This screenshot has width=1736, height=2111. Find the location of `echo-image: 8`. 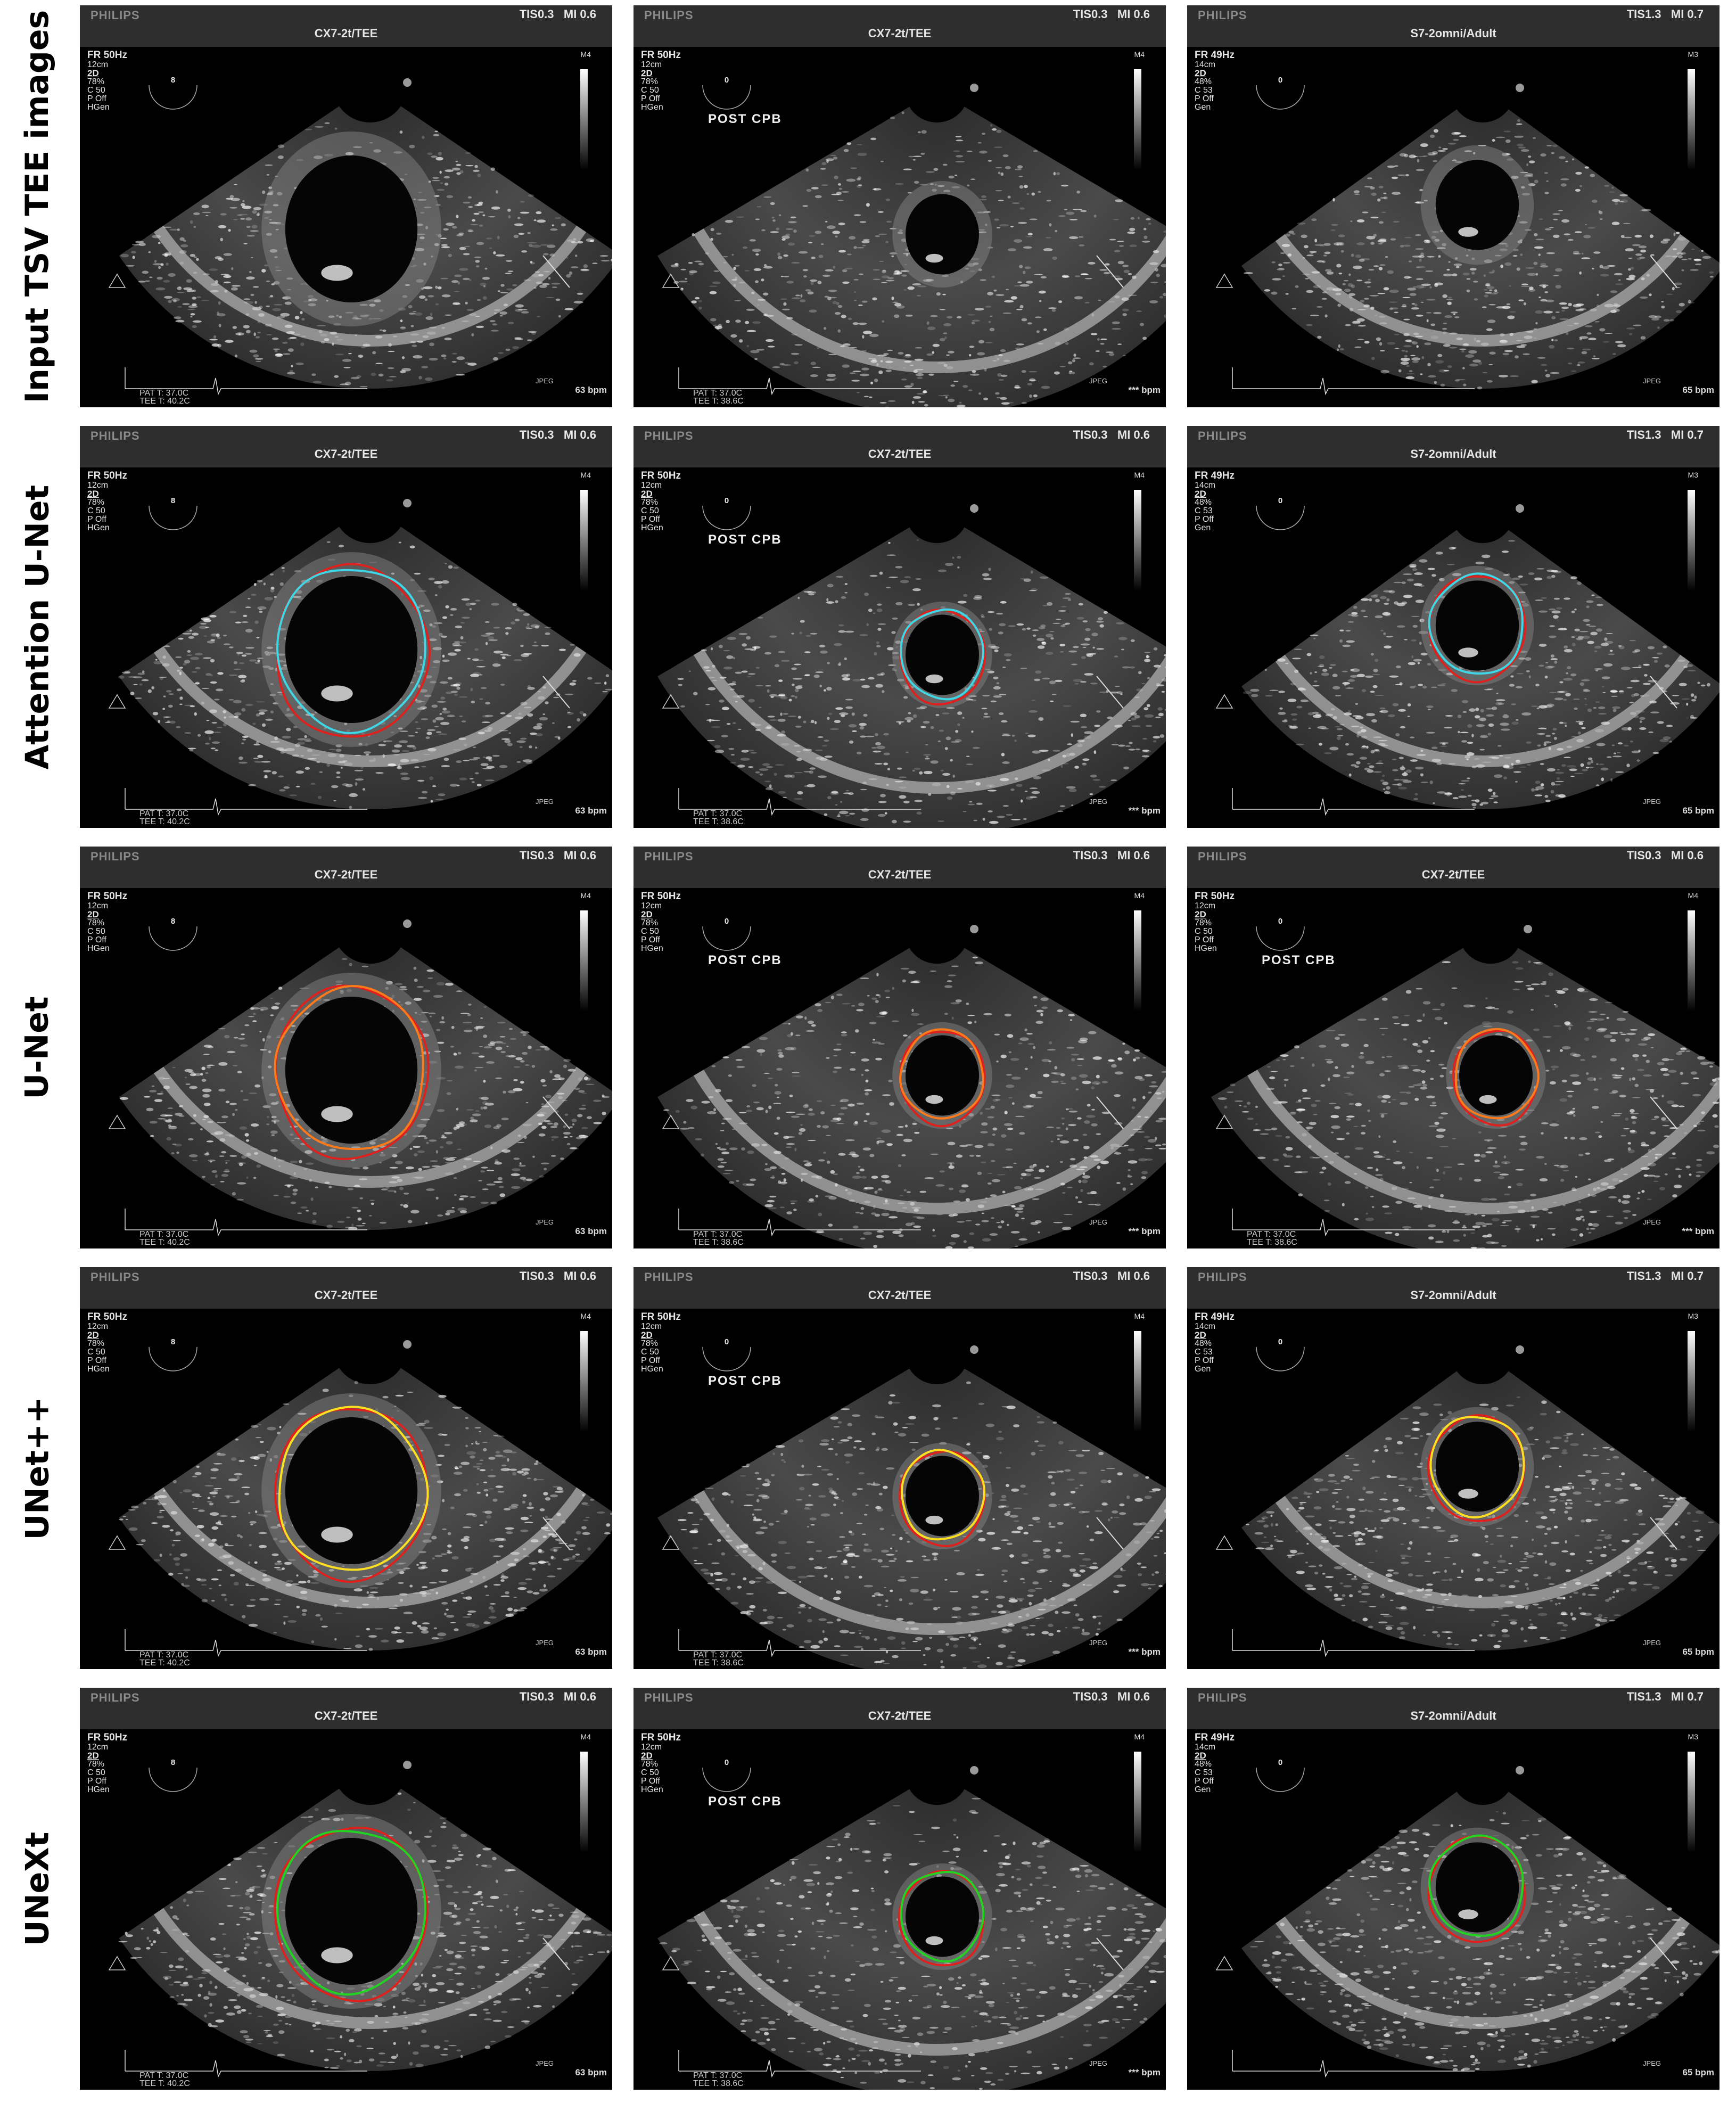

echo-image: 8 is located at coordinates (360, 1073).